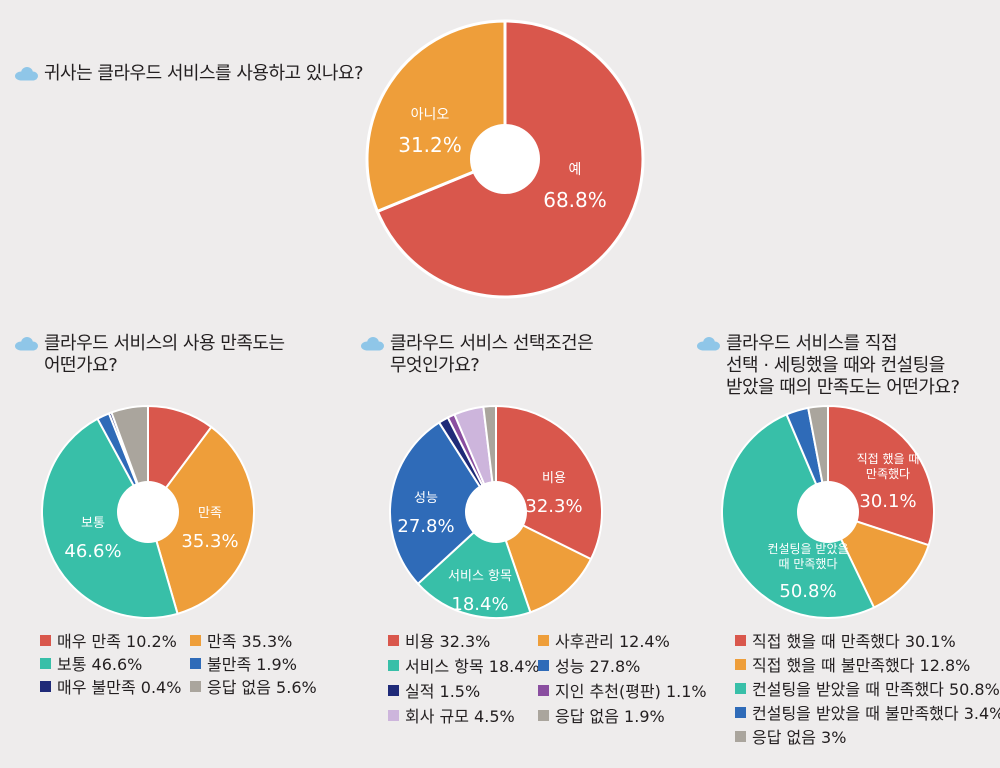 The height and width of the screenshot is (768, 1000). What do you see at coordinates (553, 506) in the screenshot?
I see `slice-label-value: 32.3%` at bounding box center [553, 506].